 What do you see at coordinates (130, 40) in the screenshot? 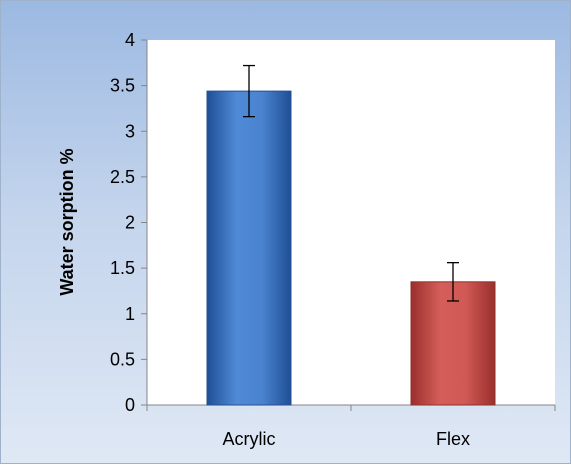
I see `y-tick-label: 4` at bounding box center [130, 40].